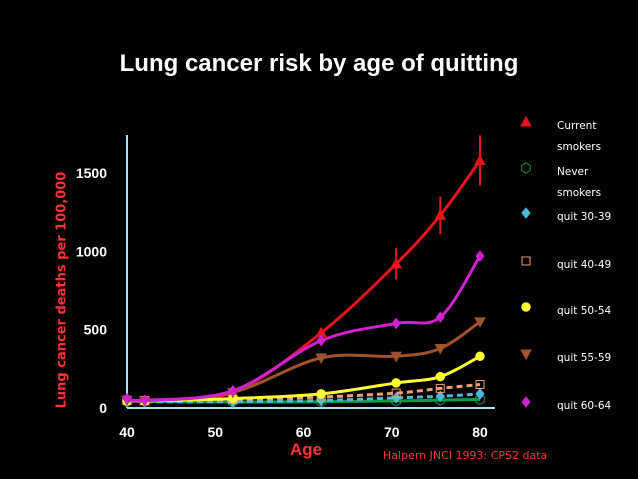 Image resolution: width=638 pixels, height=479 pixels. Describe the element at coordinates (103, 408) in the screenshot. I see `y-tick-label: 0` at that location.